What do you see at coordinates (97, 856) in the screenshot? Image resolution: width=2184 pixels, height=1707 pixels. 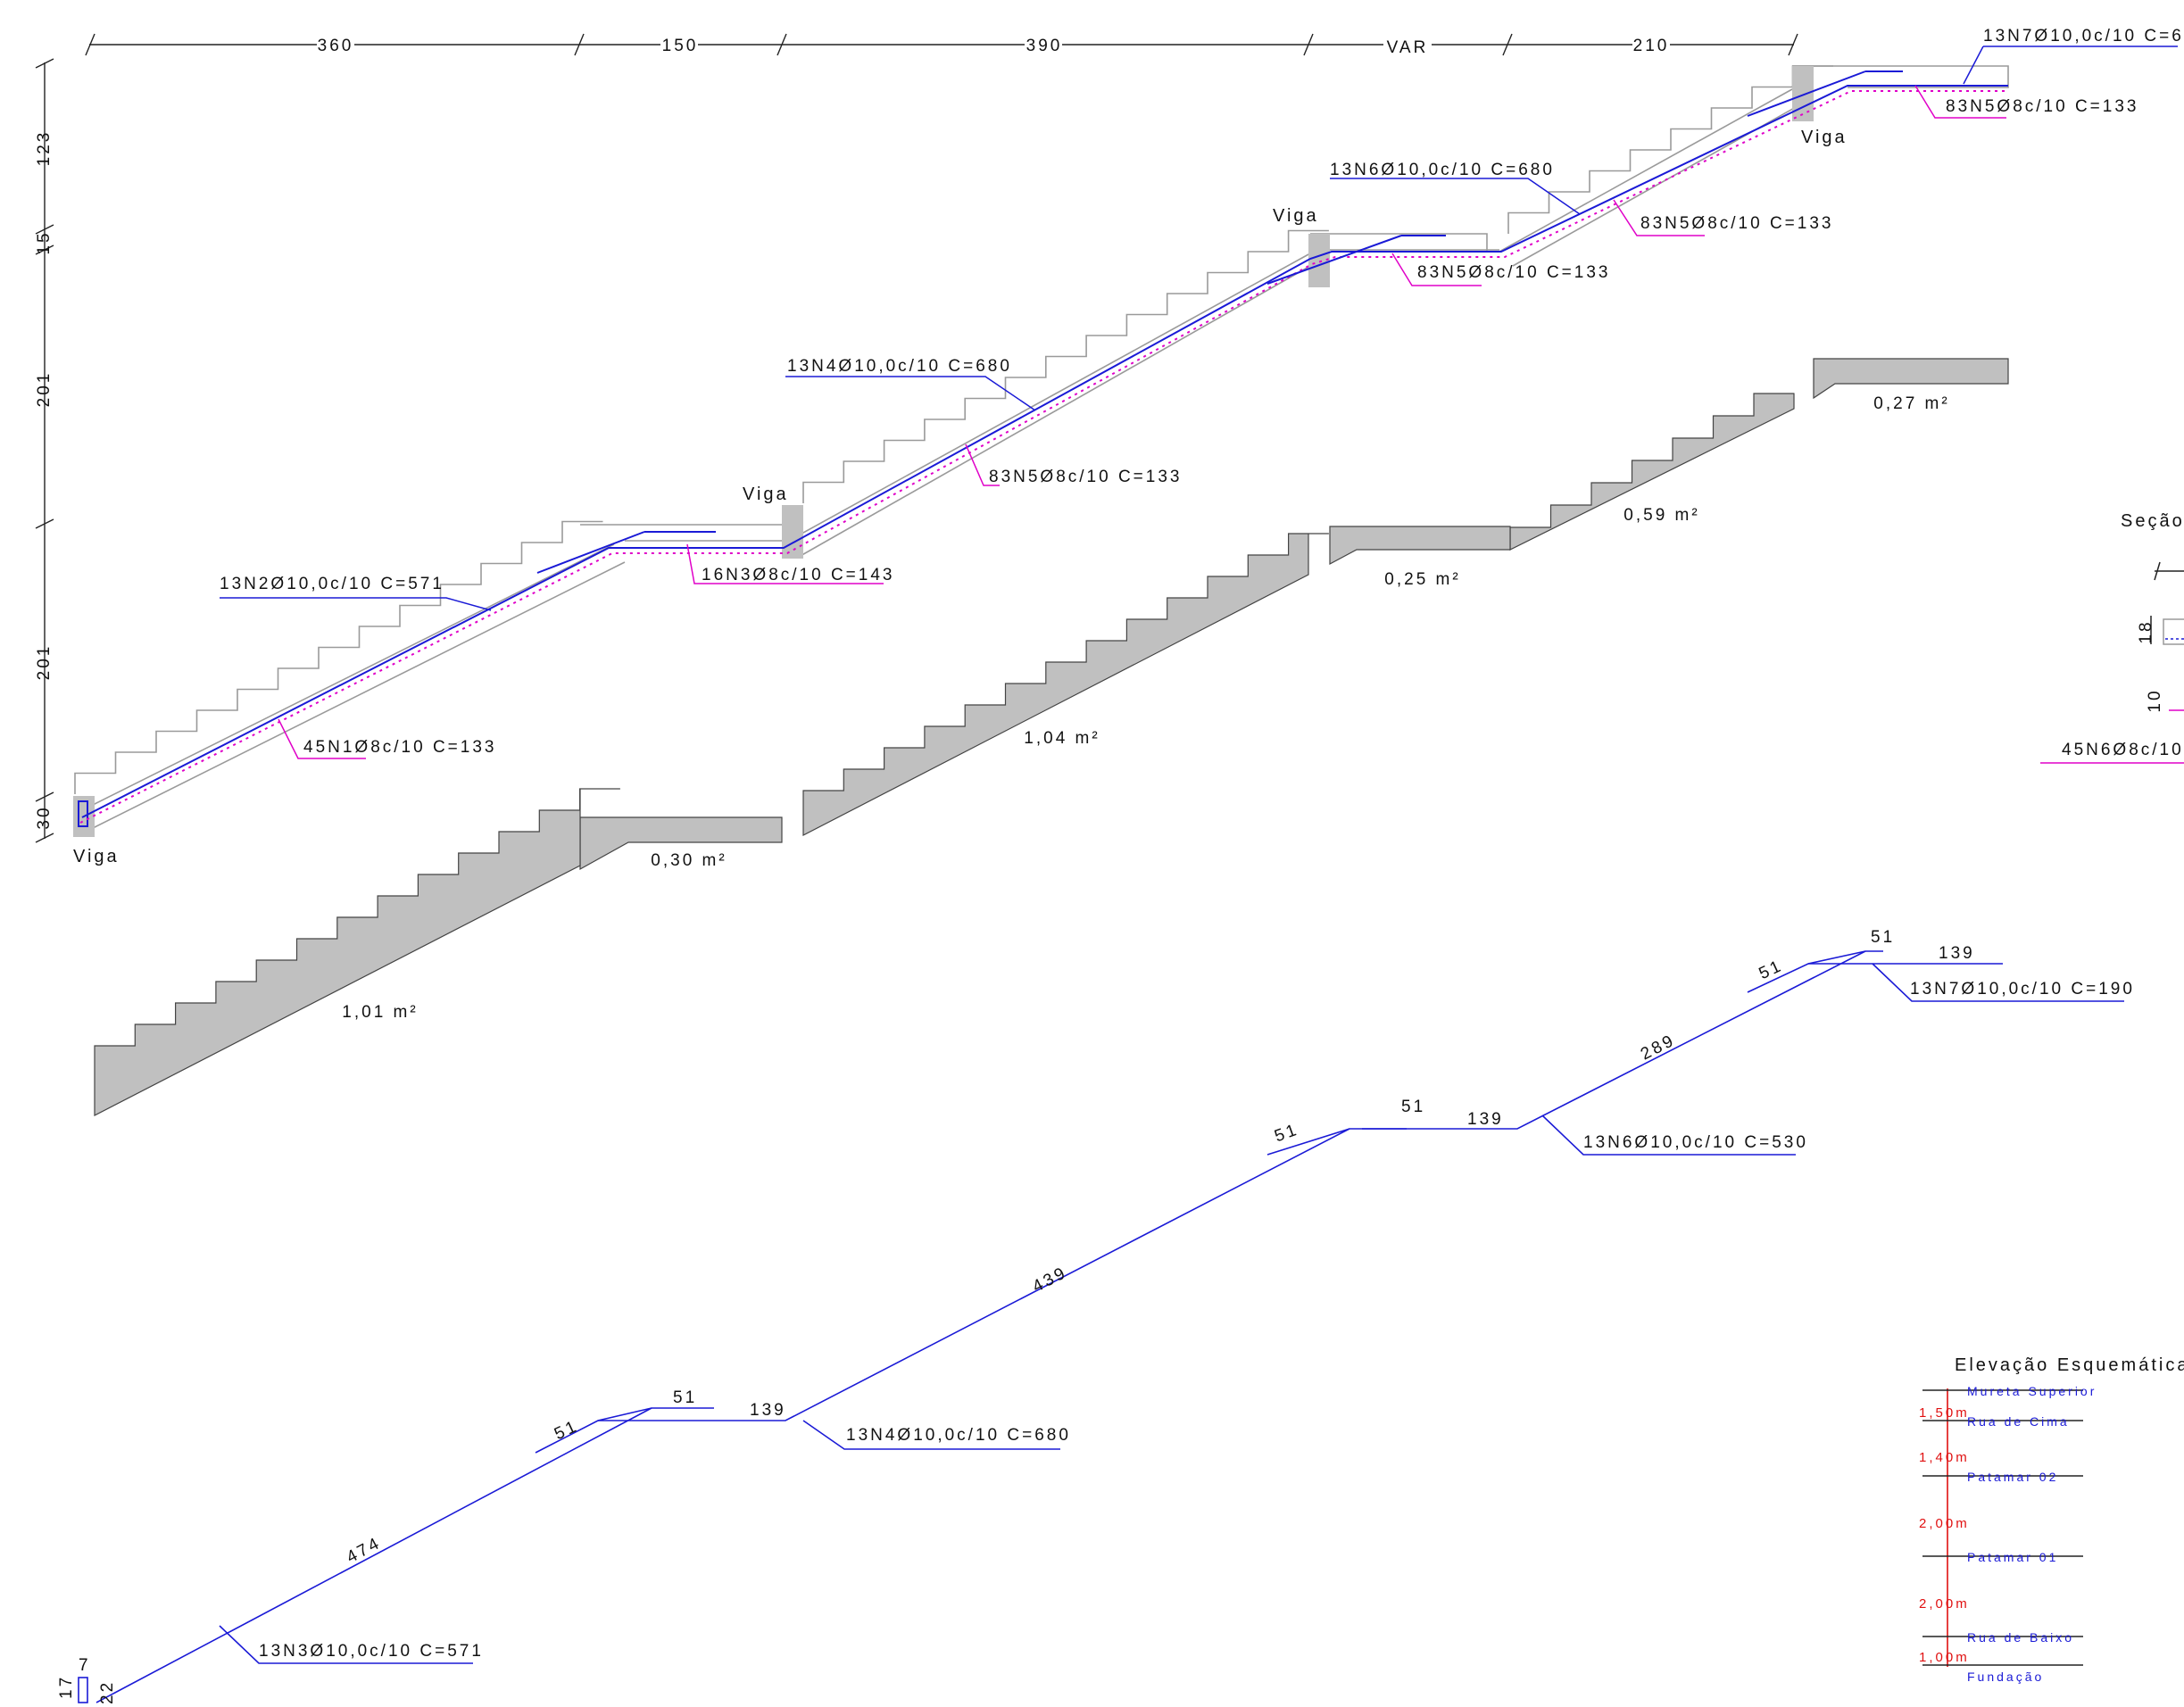 I see `beam-label-left: Viga` at bounding box center [97, 856].